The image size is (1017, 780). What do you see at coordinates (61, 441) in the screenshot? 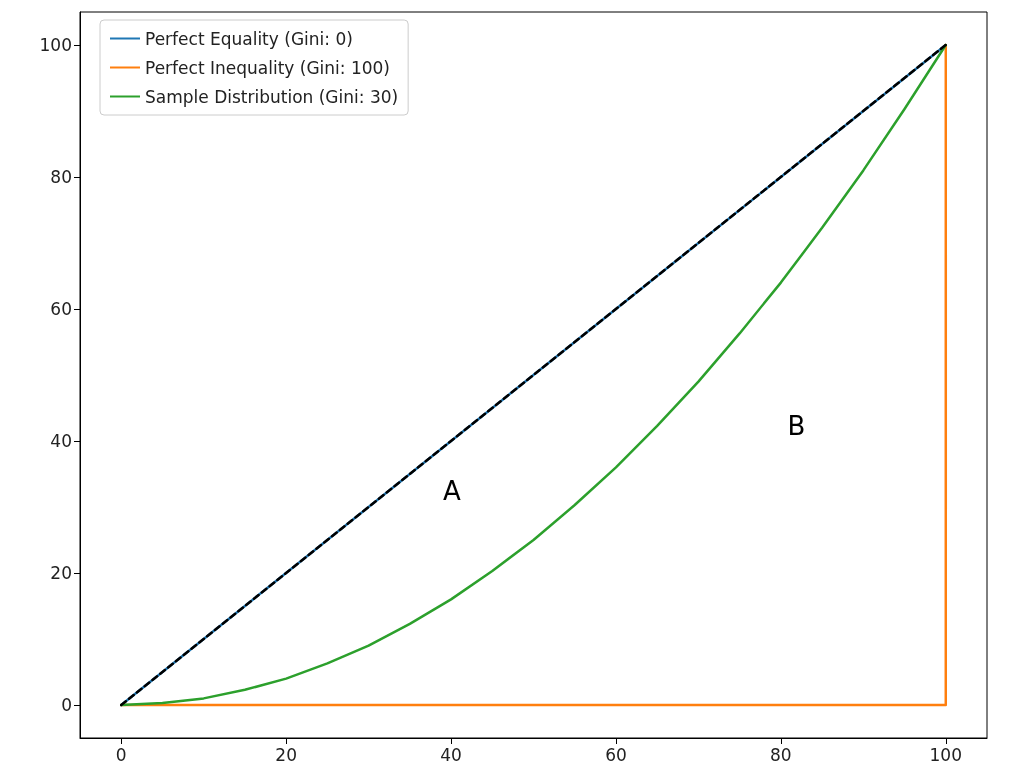
I see `y-tick-label: 40` at bounding box center [61, 441].